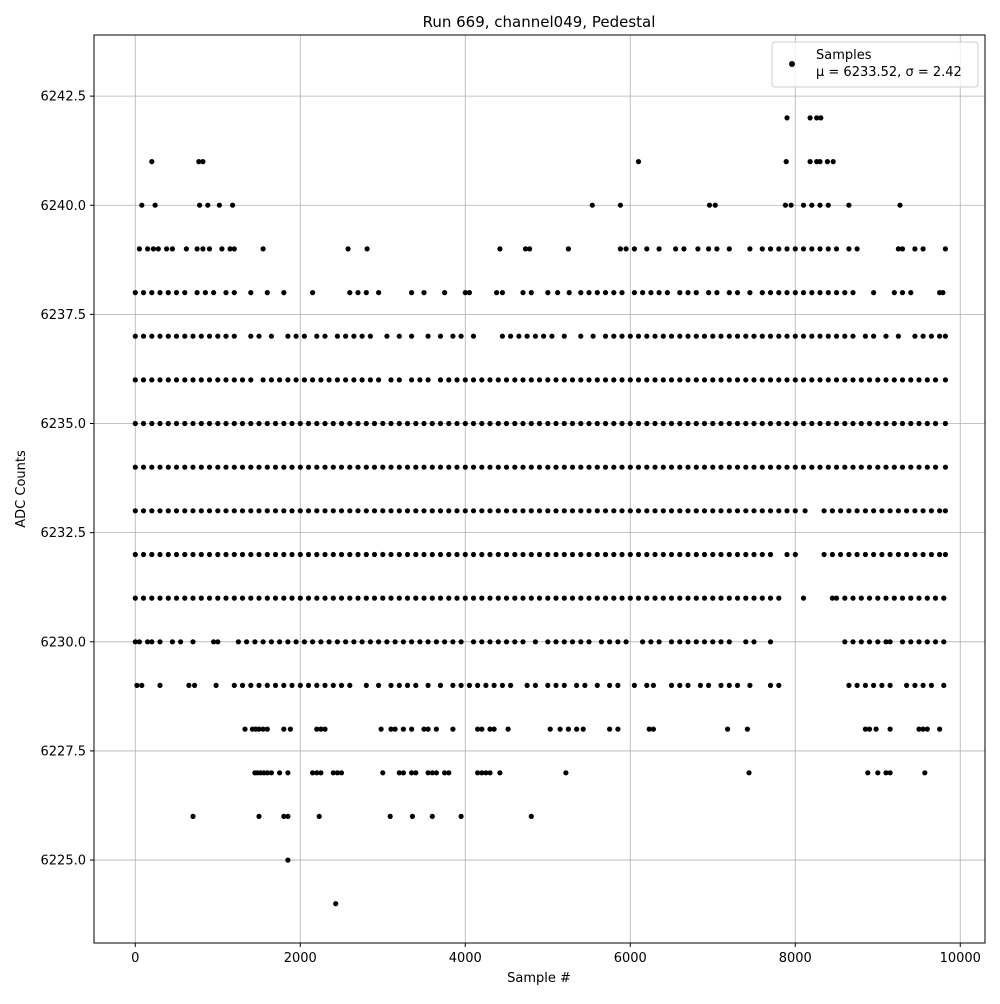 Image resolution: width=1000 pixels, height=1004 pixels. Describe the element at coordinates (64, 751) in the screenshot. I see `y-tick-label: 6227.5` at that location.